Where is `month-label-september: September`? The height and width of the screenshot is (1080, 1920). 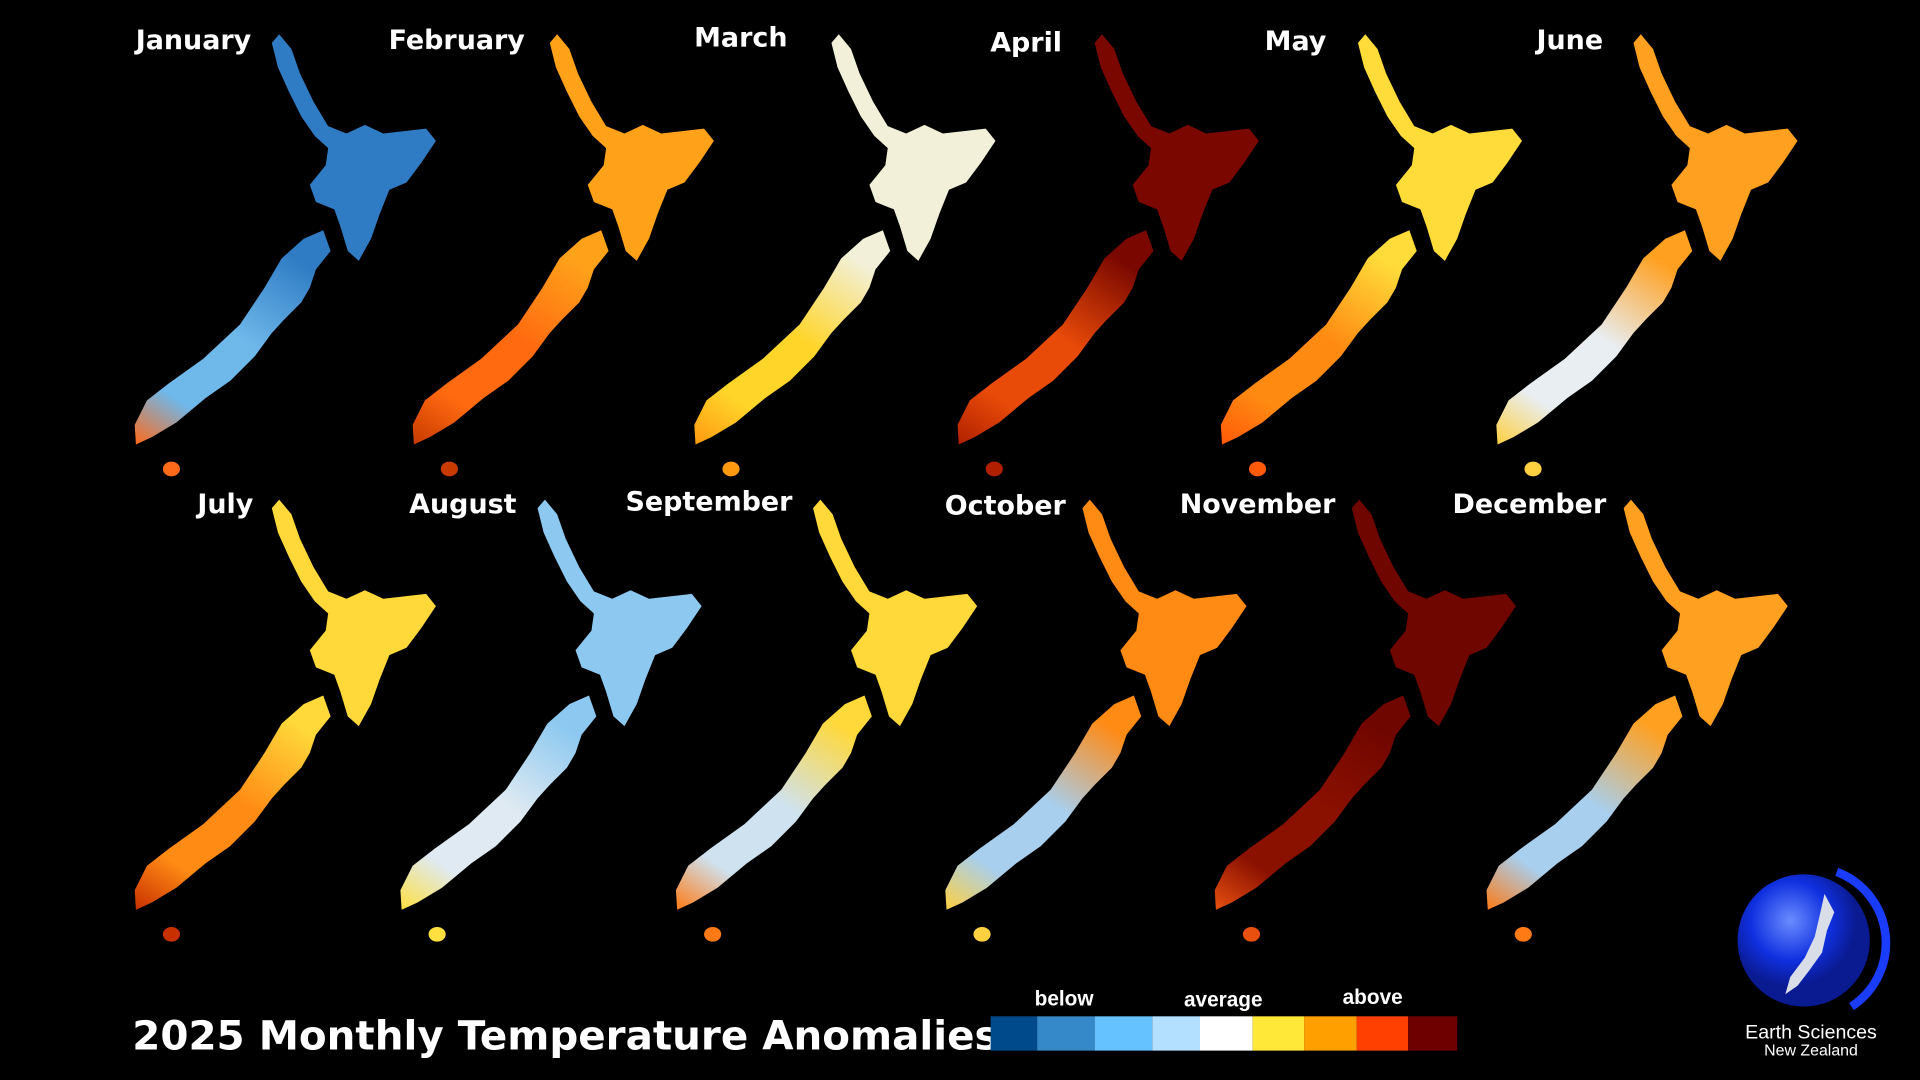
month-label-september: September is located at coordinates (710, 502).